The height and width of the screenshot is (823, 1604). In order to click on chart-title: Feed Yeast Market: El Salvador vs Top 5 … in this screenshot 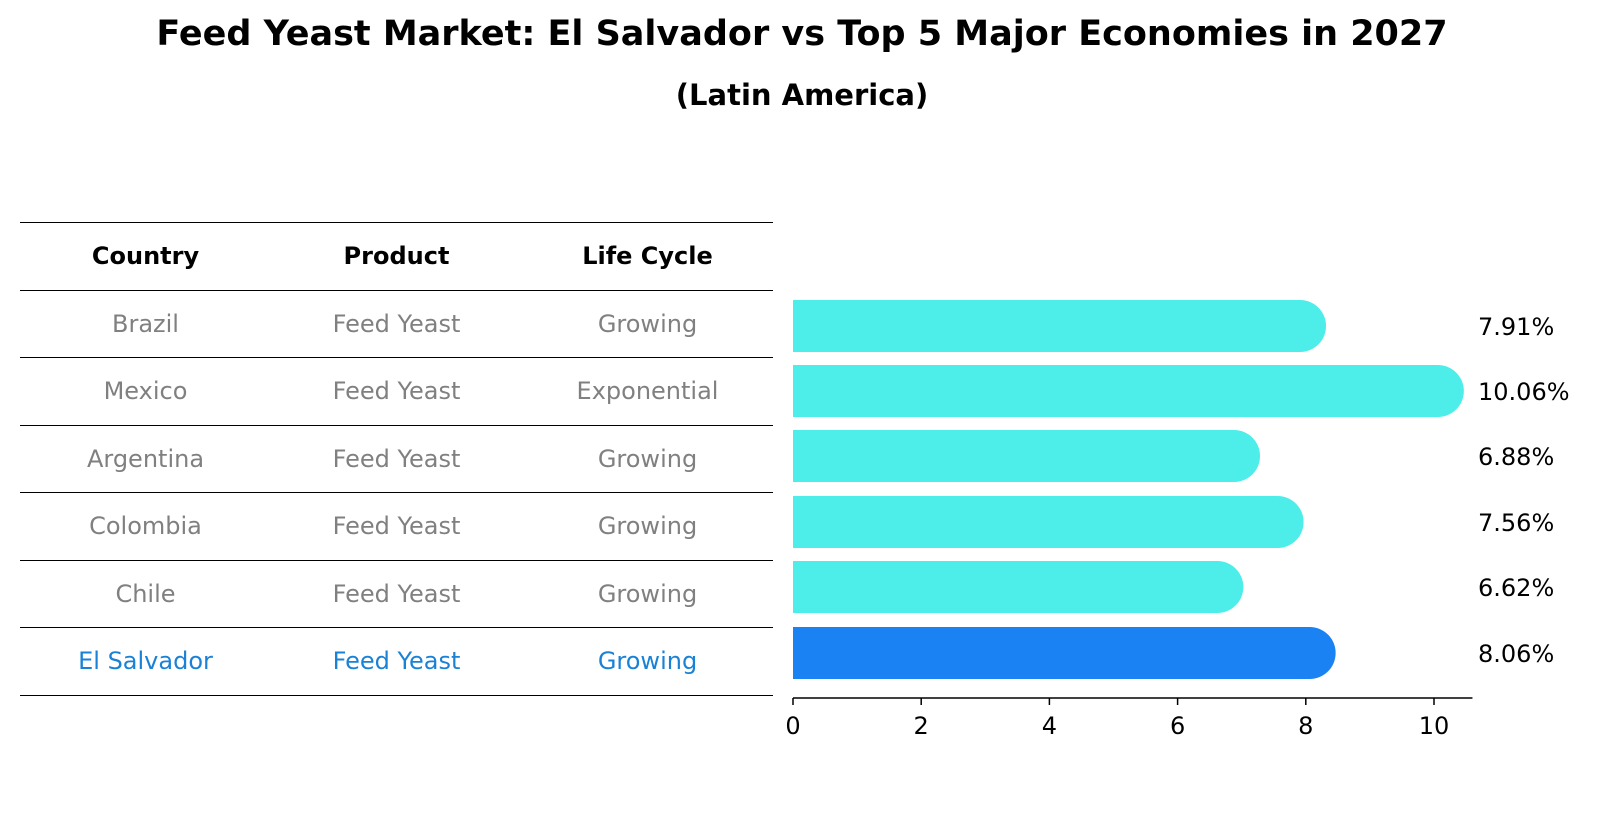, I will do `click(802, 34)`.